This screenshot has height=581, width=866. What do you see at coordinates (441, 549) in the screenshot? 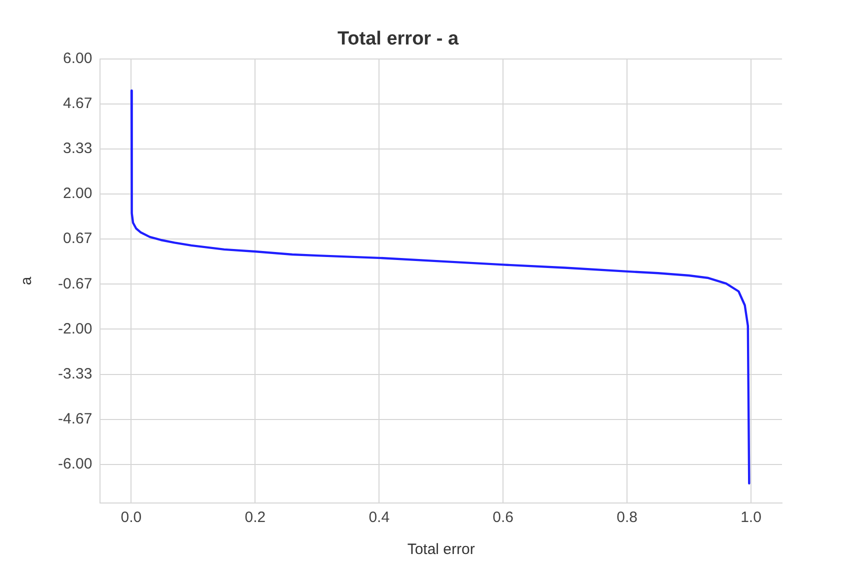
I see `x-axis-title: Total error` at bounding box center [441, 549].